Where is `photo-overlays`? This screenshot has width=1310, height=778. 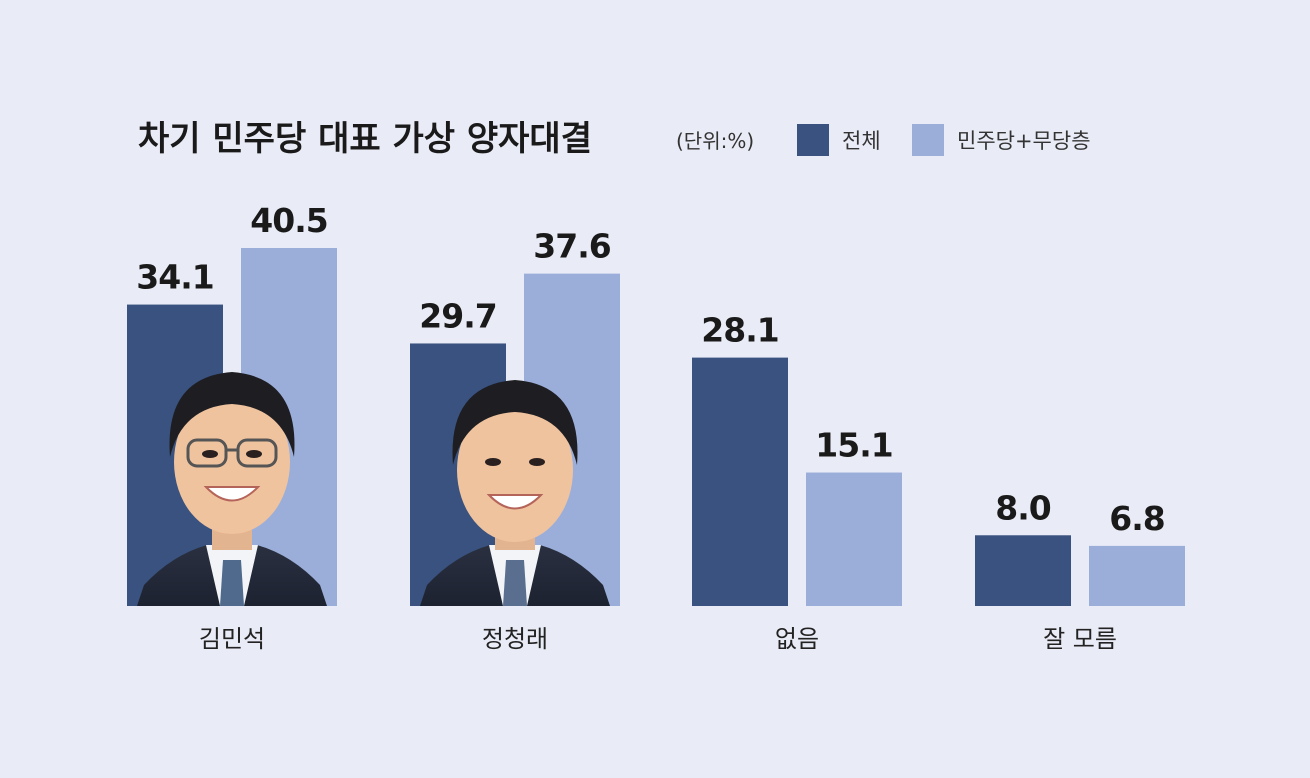 photo-overlays is located at coordinates (373, 489).